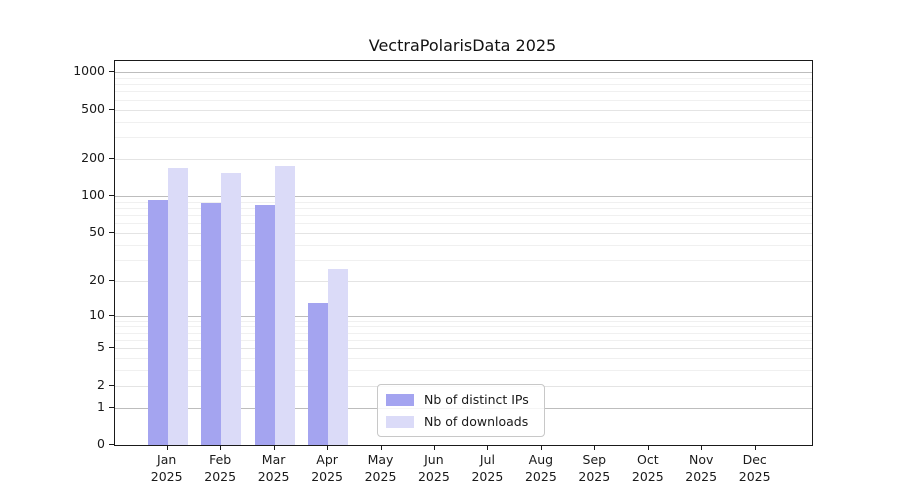 Image resolution: width=900 pixels, height=500 pixels. Describe the element at coordinates (284, 305) in the screenshot. I see `bar-downloads-mar` at that location.